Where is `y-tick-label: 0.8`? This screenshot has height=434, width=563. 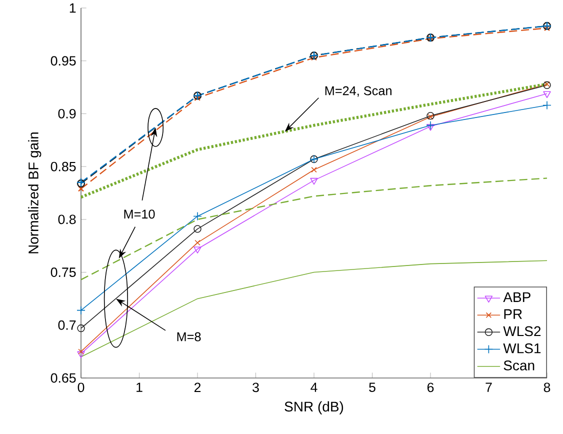
y-tick-label: 0.8 is located at coordinates (67, 219).